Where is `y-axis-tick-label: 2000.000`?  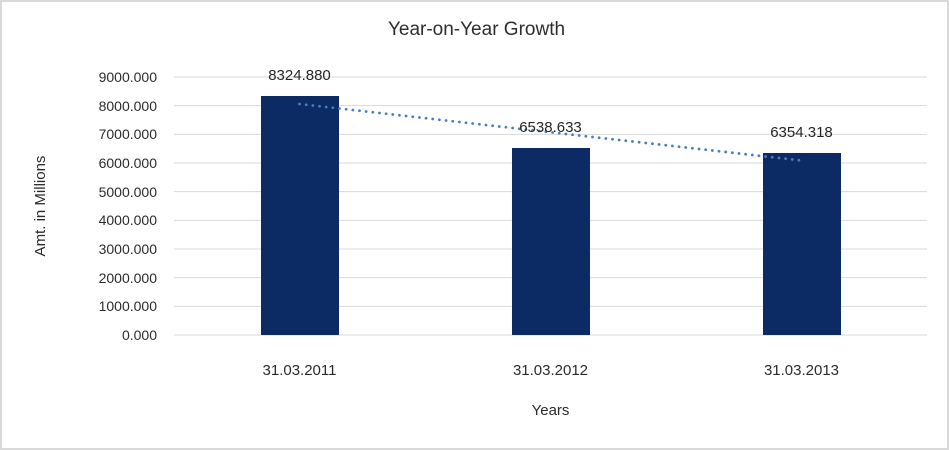 y-axis-tick-label: 2000.000 is located at coordinates (127, 277).